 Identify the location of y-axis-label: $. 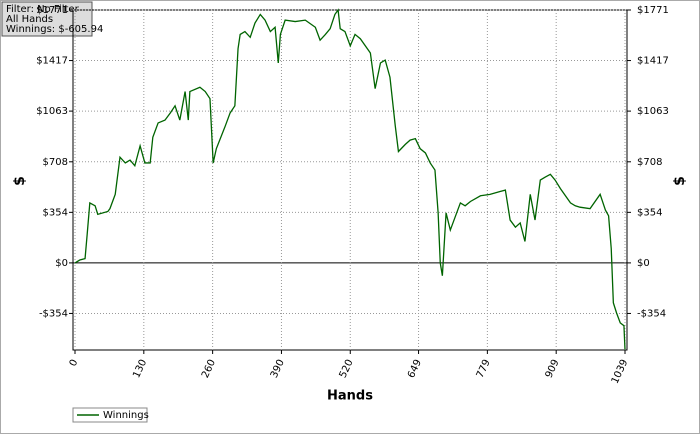
(20, 181).